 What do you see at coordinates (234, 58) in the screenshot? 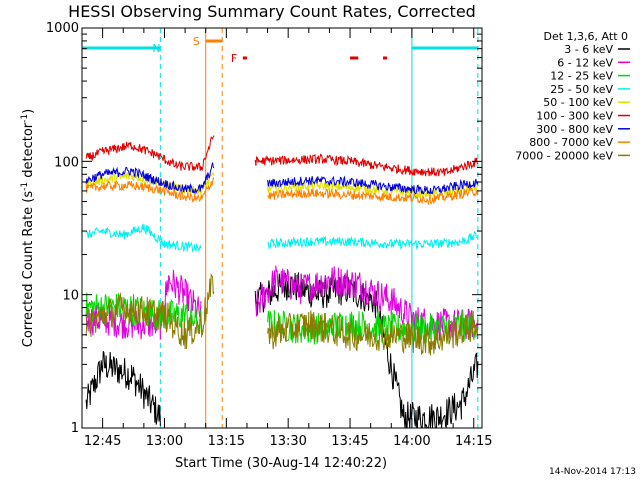
I see `flag-label-f: F` at bounding box center [234, 58].